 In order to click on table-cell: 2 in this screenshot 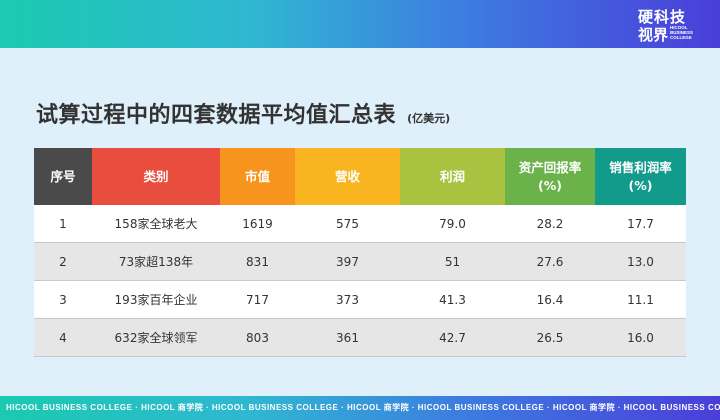, I will do `click(63, 261)`.